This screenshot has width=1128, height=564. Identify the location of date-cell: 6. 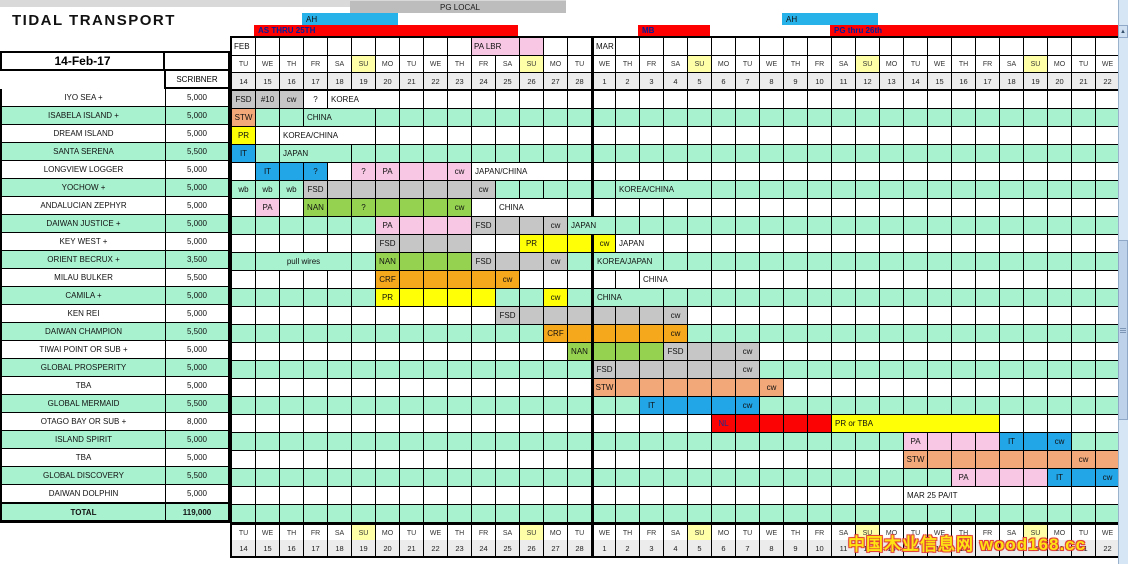
(724, 549).